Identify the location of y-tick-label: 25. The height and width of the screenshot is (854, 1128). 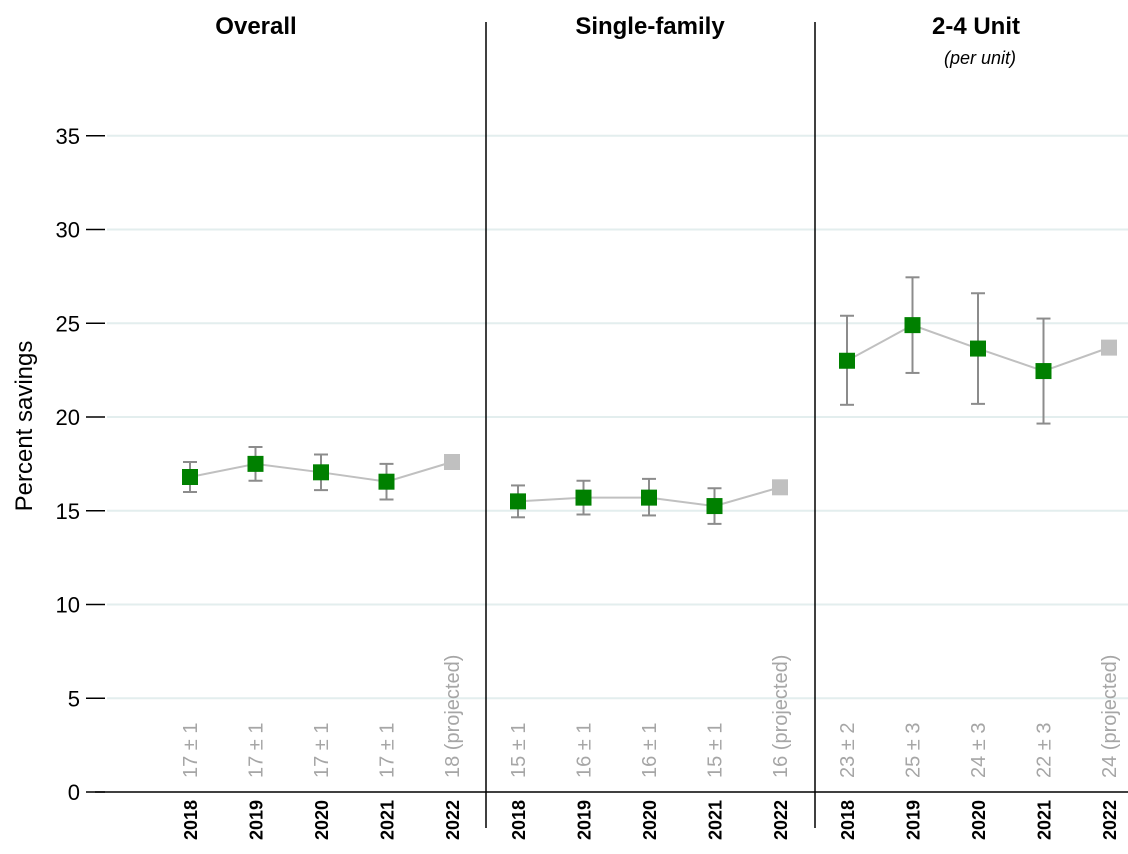
(68, 323).